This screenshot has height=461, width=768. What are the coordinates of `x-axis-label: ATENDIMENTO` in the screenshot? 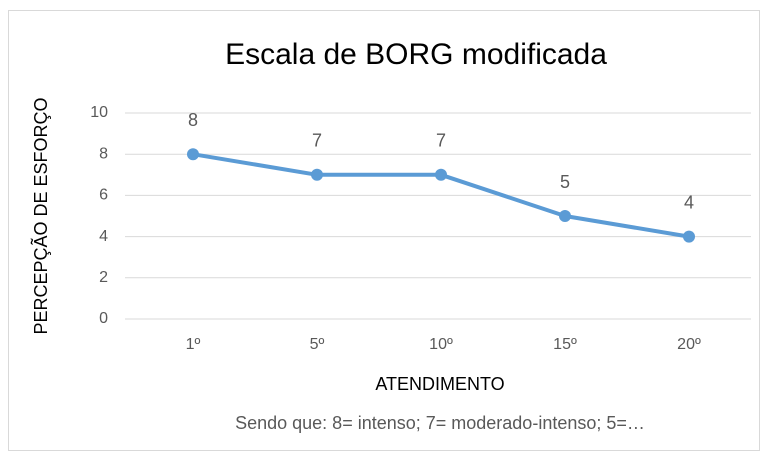 It's located at (439, 384).